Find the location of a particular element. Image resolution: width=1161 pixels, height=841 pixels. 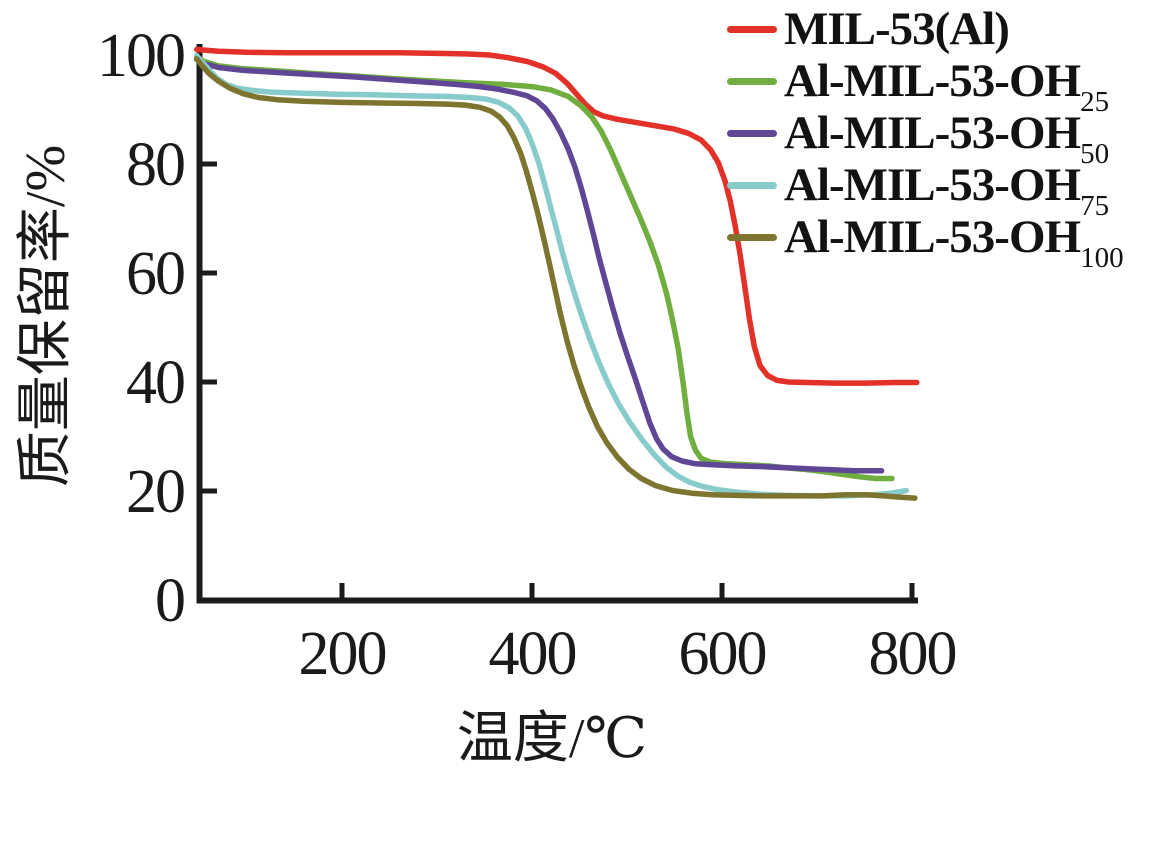

legend-item-al-mil-53-oh-75: Al-MIL-53-OH75 is located at coordinates (925, 190).